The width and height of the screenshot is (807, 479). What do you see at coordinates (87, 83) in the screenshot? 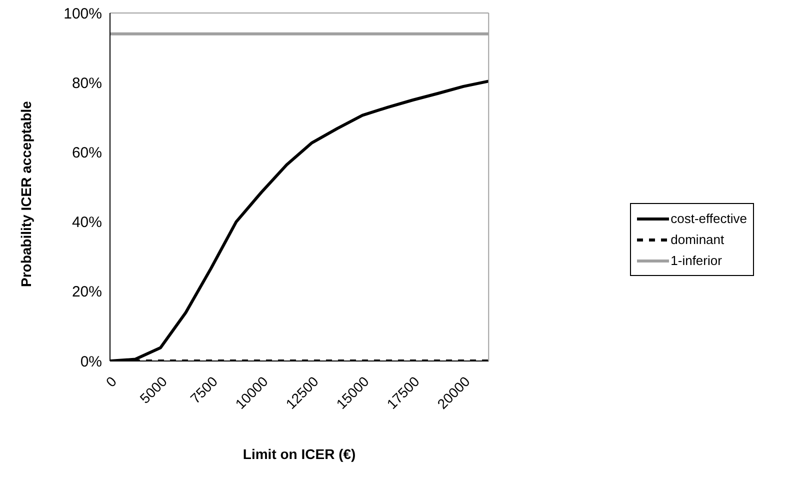
I see `y-tick-label: 80%` at bounding box center [87, 83].